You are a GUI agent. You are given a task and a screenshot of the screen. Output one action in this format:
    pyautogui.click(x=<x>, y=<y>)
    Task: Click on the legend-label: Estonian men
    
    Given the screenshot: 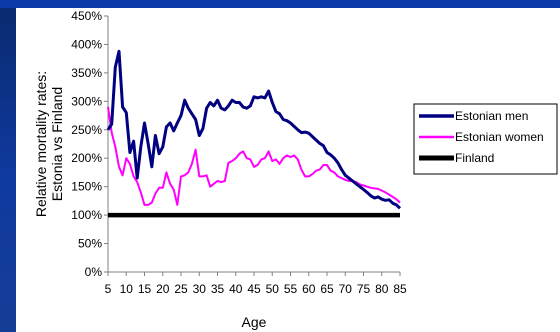 What is the action you would take?
    pyautogui.click(x=491, y=116)
    